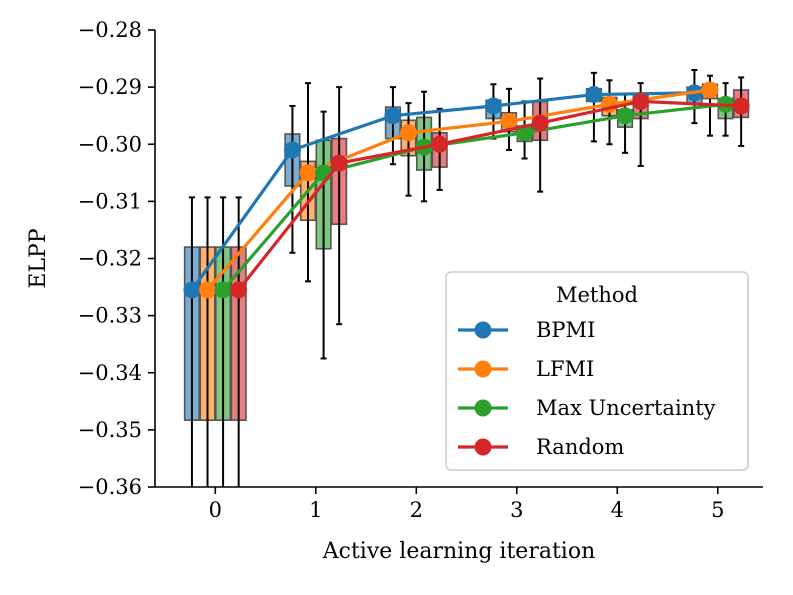  Describe the element at coordinates (110, 316) in the screenshot. I see `y-tick-label-3: −0.33` at that location.